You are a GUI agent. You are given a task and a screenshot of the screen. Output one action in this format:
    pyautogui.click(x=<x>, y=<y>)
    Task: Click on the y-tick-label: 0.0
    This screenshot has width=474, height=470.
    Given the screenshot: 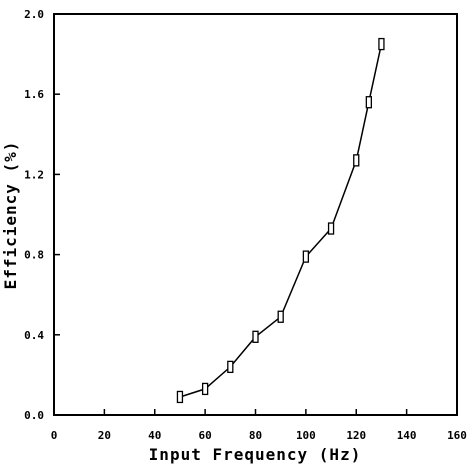 What is the action you would take?
    pyautogui.click(x=34, y=415)
    